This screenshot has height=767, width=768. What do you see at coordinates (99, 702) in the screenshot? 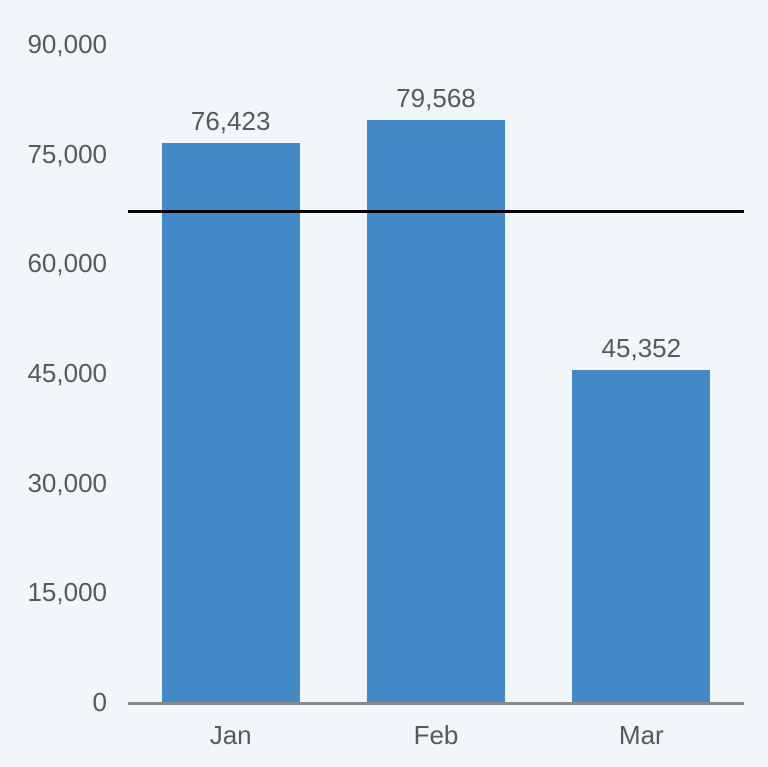
I see `y-tick-label: 0` at bounding box center [99, 702].